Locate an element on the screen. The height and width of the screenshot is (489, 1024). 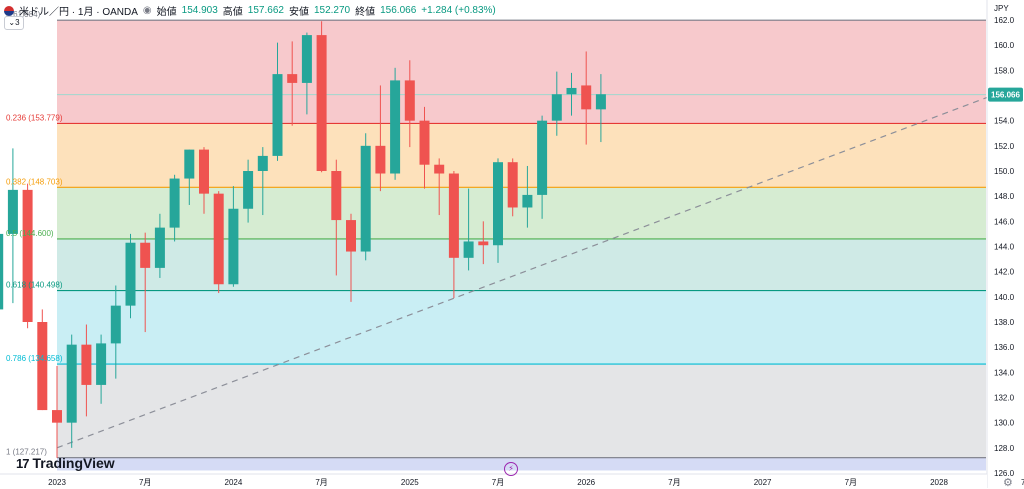
change-value: +1.284 (+0.83%) is located at coordinates (458, 10).